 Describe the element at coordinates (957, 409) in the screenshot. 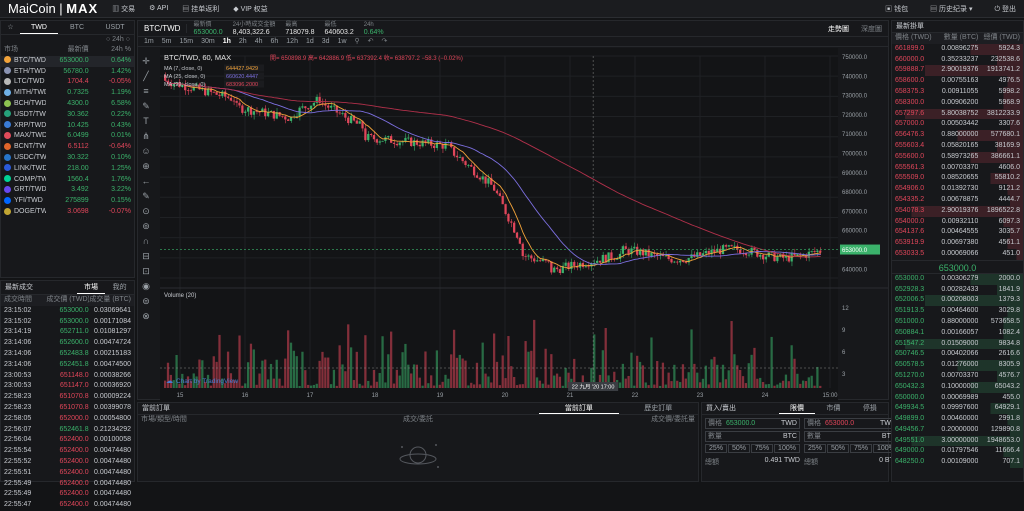

I see `orderbook-row: 649934.5 0.09997600 64929.1` at that location.